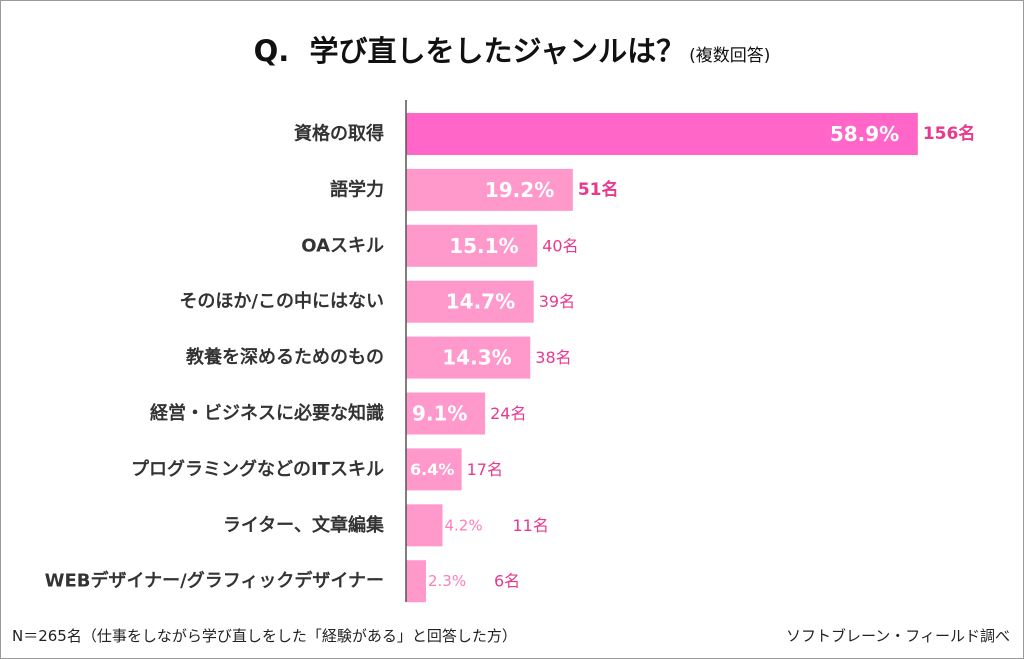 This screenshot has width=1024, height=659. I want to click on chart-note: (複数回答), so click(730, 56).